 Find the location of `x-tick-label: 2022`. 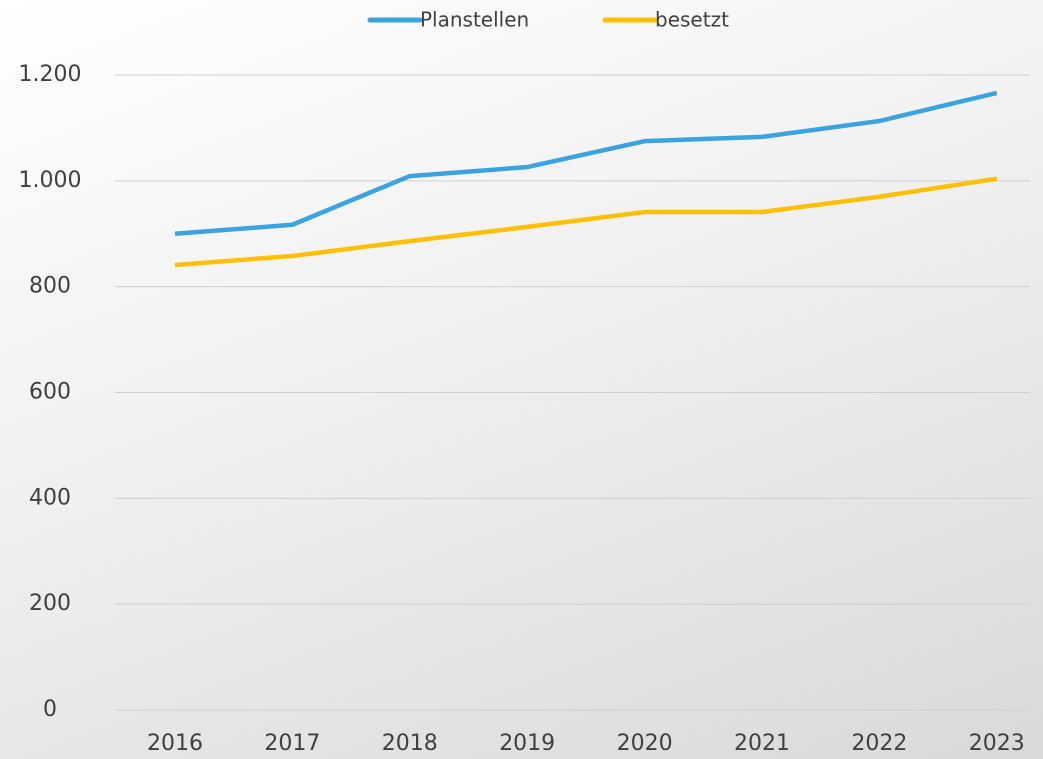

x-tick-label: 2022 is located at coordinates (879, 743).